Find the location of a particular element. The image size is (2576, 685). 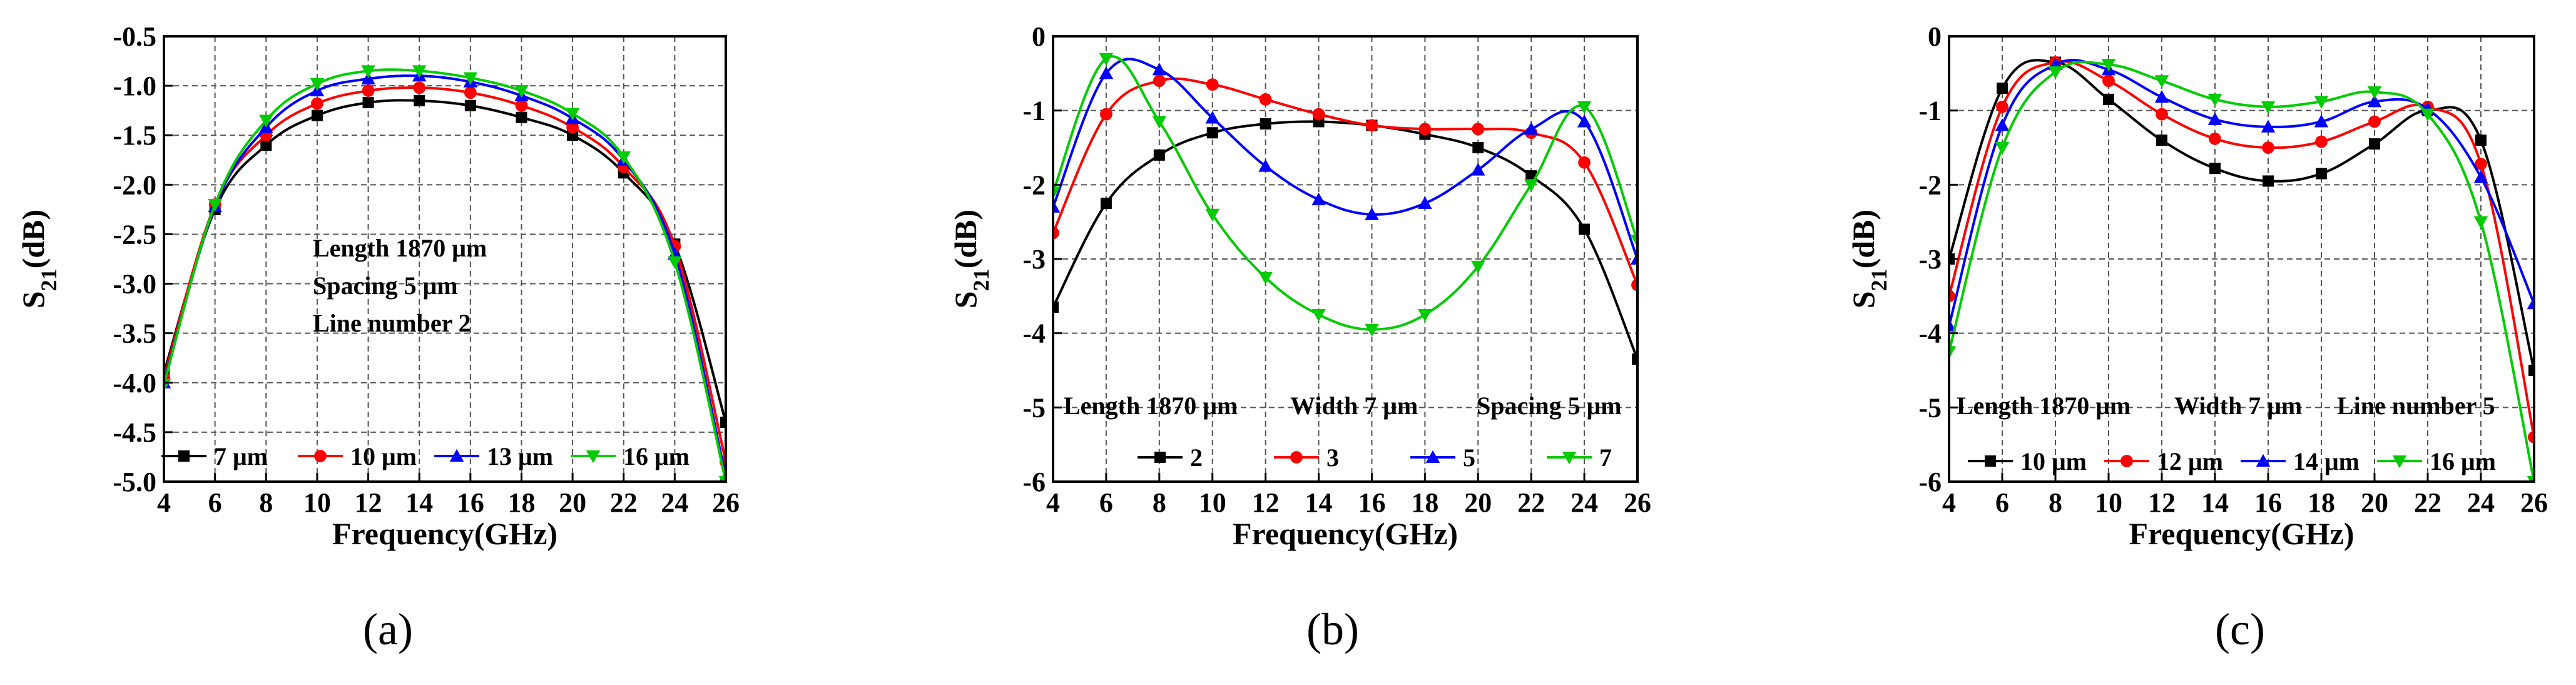

y-tick-label: 0 is located at coordinates (1935, 36).